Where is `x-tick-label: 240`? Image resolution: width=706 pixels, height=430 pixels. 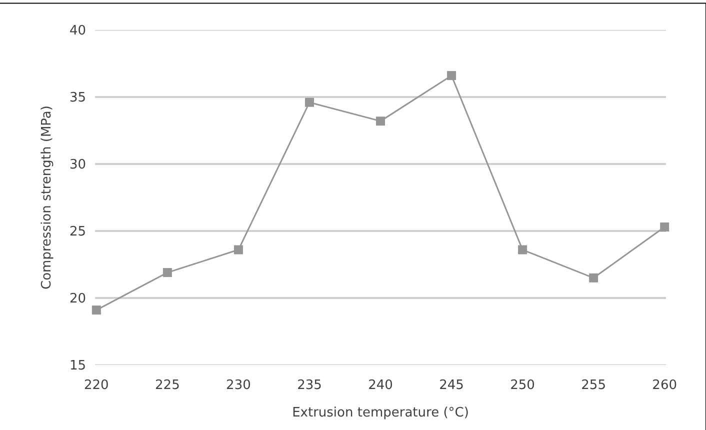
x-tick-label: 240 is located at coordinates (380, 385).